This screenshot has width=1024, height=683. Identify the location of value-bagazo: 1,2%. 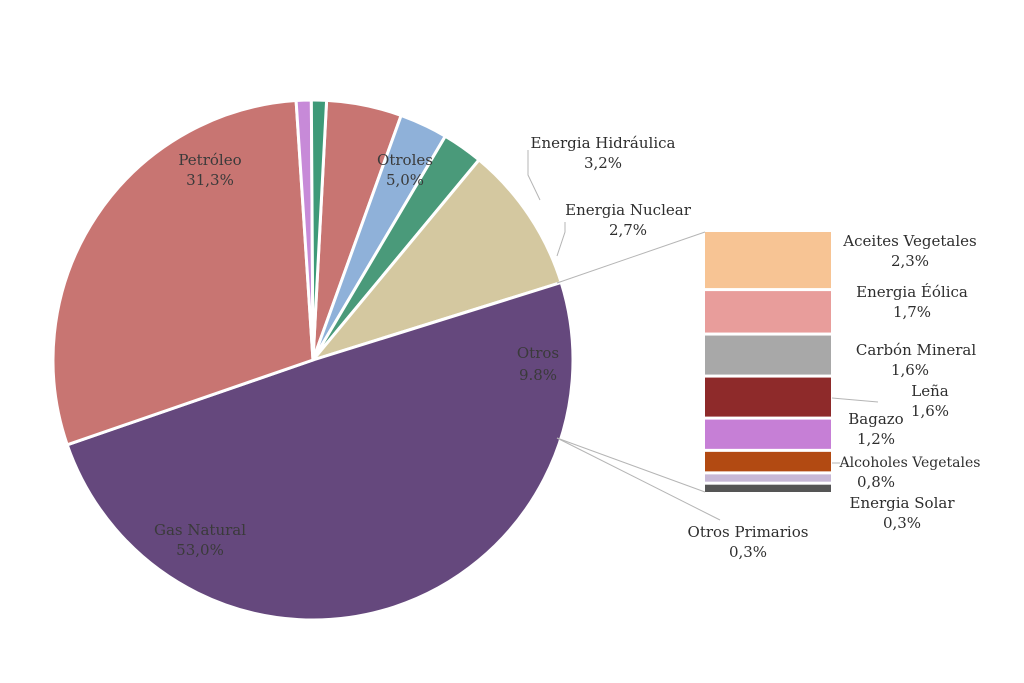
(876, 439).